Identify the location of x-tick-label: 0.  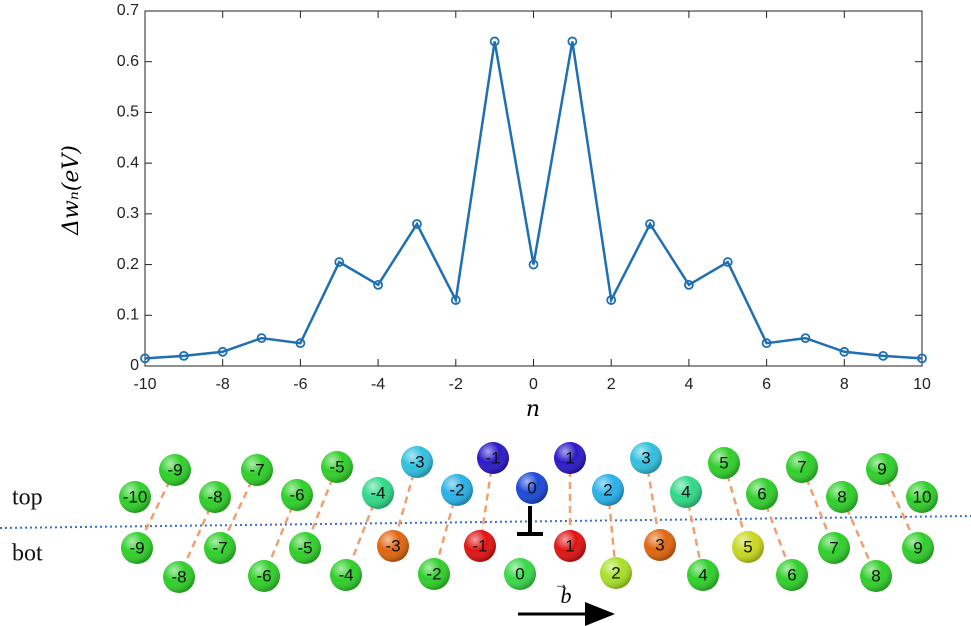
(533, 384).